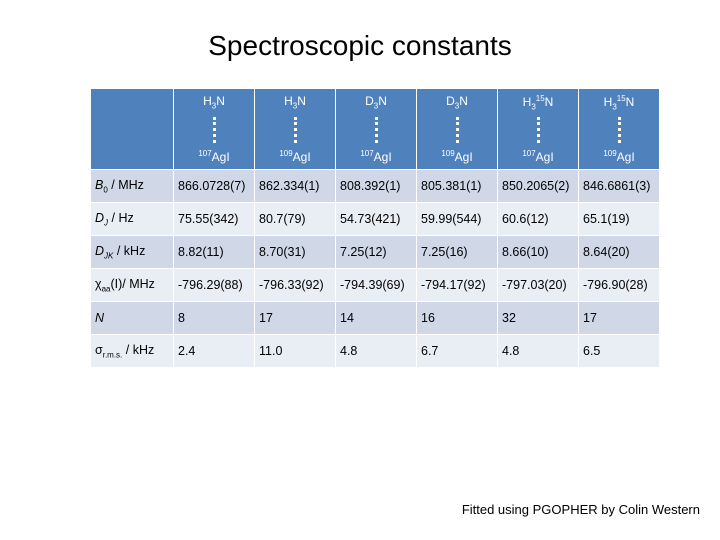  What do you see at coordinates (295, 351) in the screenshot?
I see `table-cell: 11.0` at bounding box center [295, 351].